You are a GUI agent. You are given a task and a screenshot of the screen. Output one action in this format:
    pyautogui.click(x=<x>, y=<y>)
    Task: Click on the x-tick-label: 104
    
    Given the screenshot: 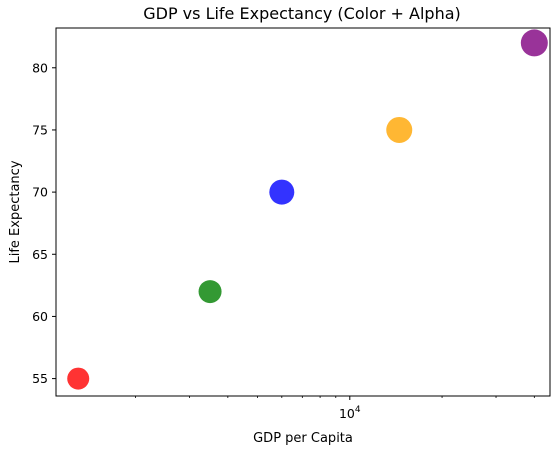 What is the action you would take?
    pyautogui.click(x=350, y=413)
    